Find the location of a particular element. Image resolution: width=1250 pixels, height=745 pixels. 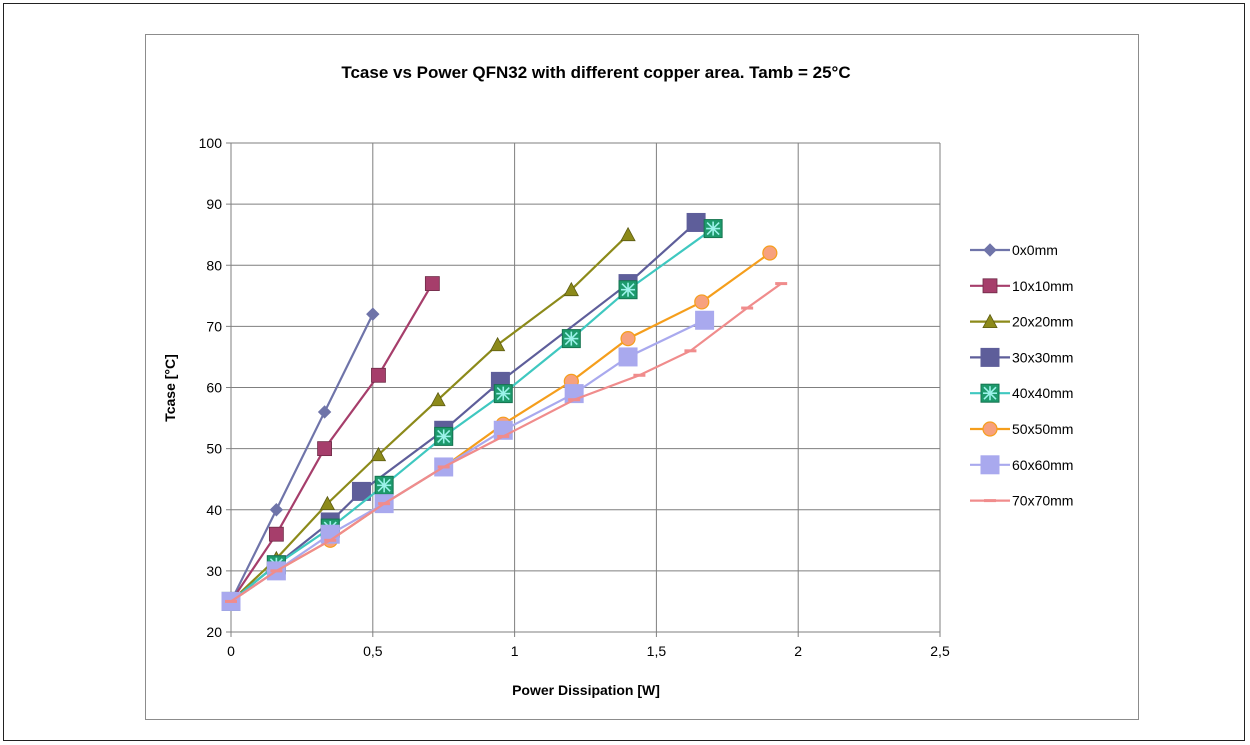

legend-item: 40x40mm is located at coordinates (1021, 393).